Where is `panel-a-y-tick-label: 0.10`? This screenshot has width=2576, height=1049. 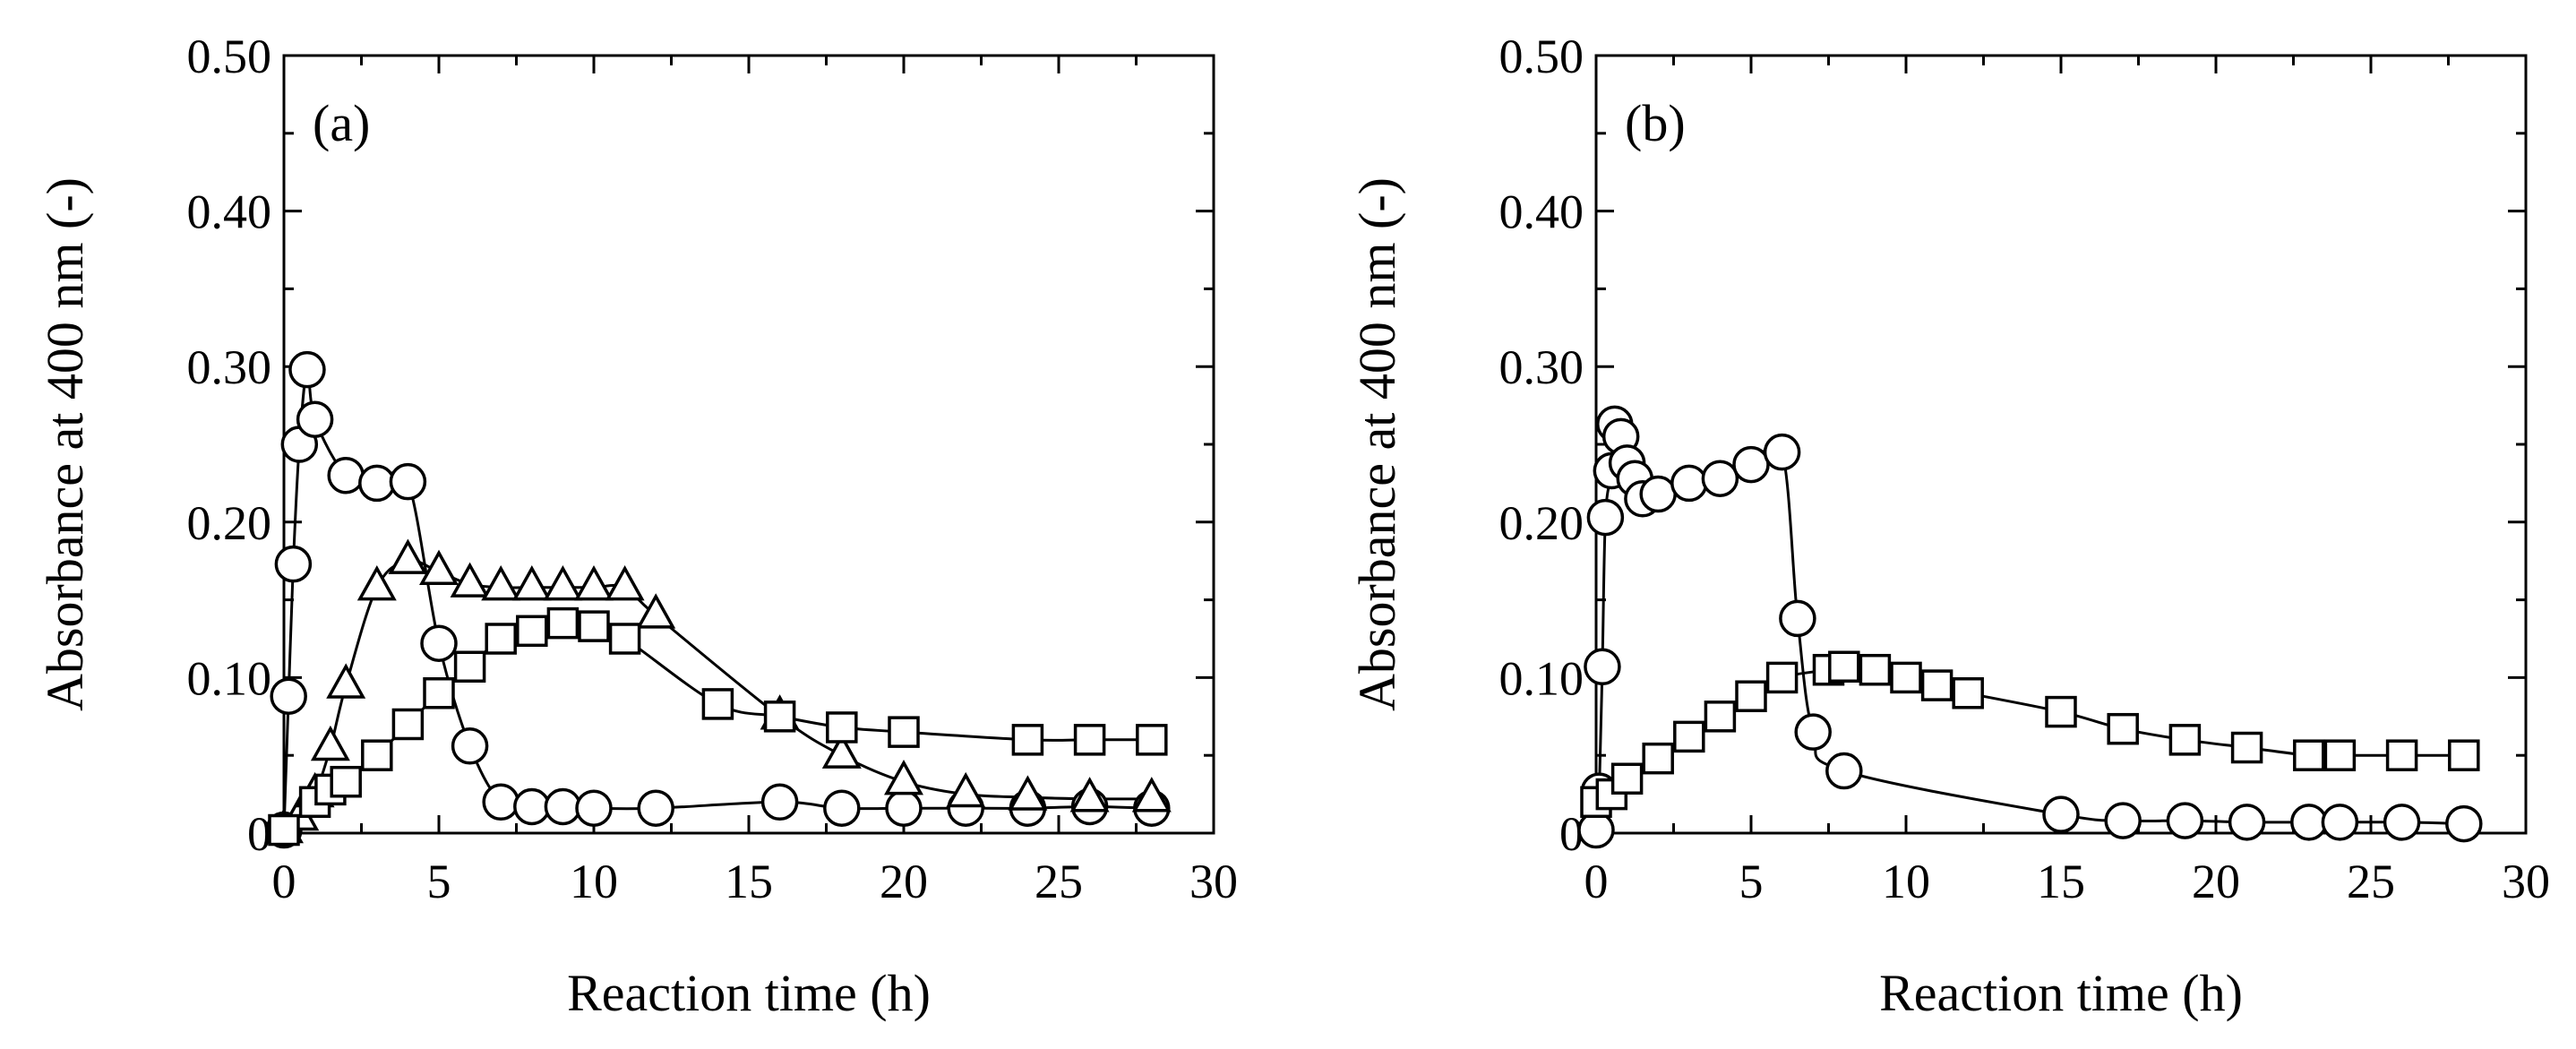
panel-a-y-tick-label: 0.10 is located at coordinates (229, 678).